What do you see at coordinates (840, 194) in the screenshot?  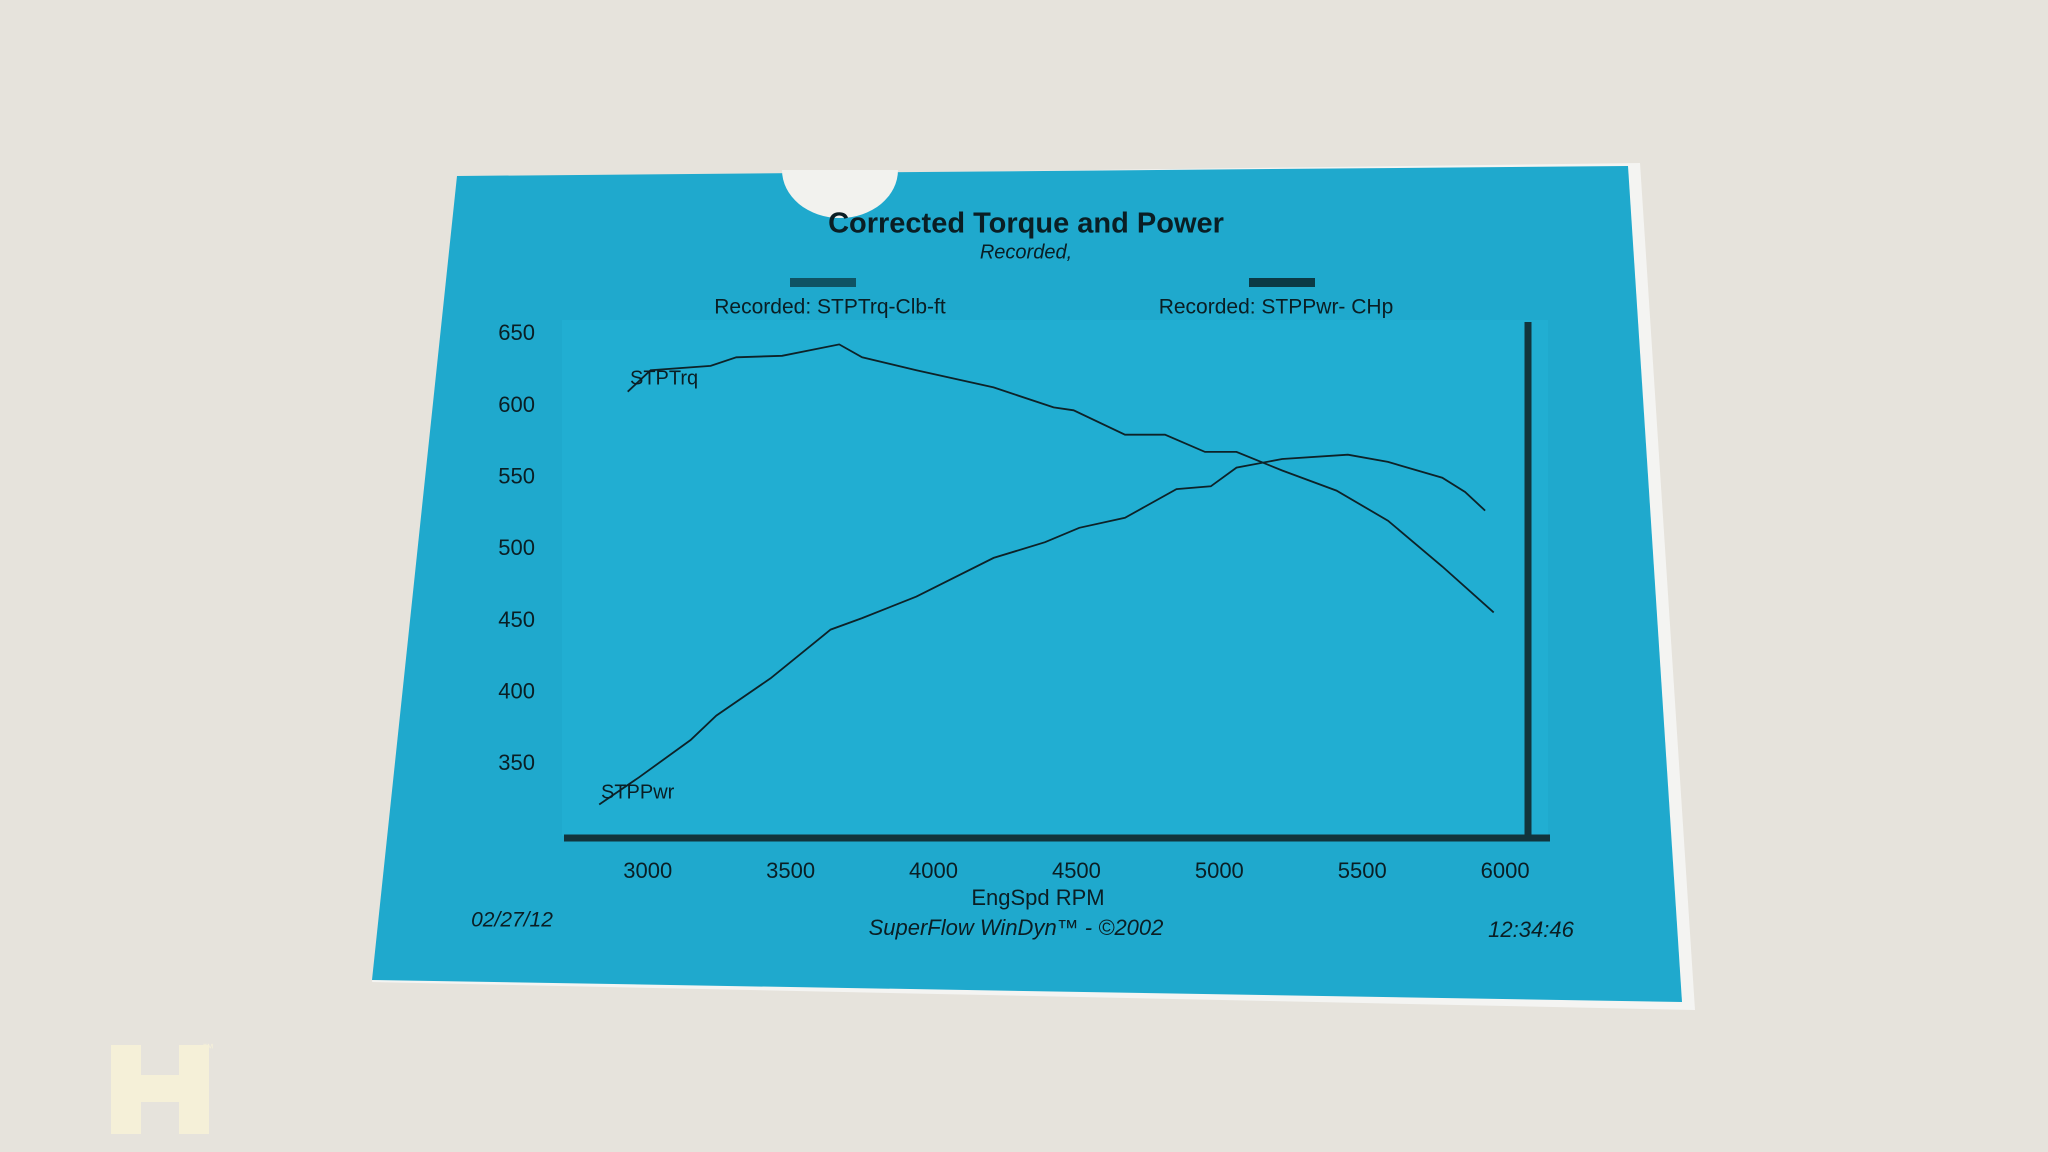 I see `folder-notch` at bounding box center [840, 194].